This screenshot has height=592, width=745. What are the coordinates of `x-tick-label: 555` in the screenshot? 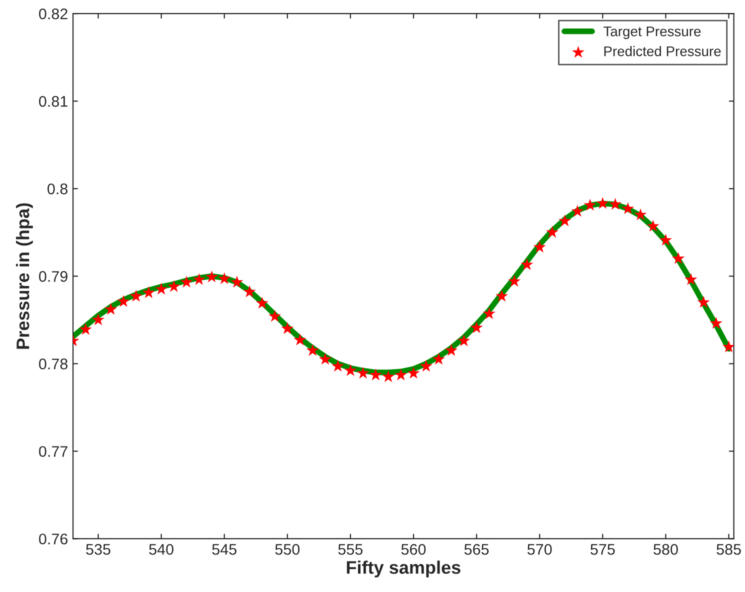 It's located at (350, 549).